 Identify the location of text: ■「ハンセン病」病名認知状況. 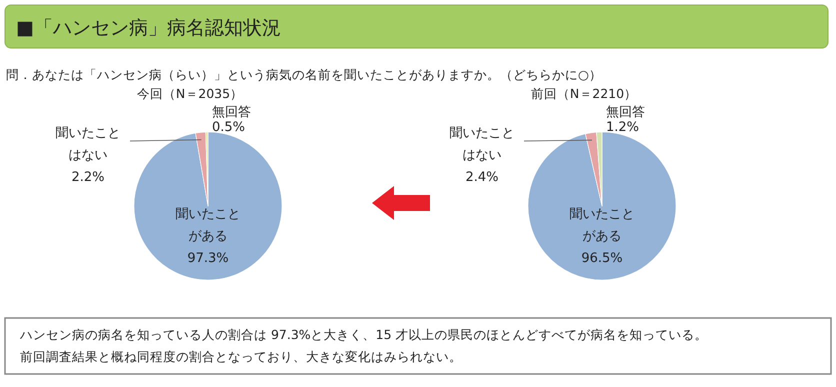
(148, 28).